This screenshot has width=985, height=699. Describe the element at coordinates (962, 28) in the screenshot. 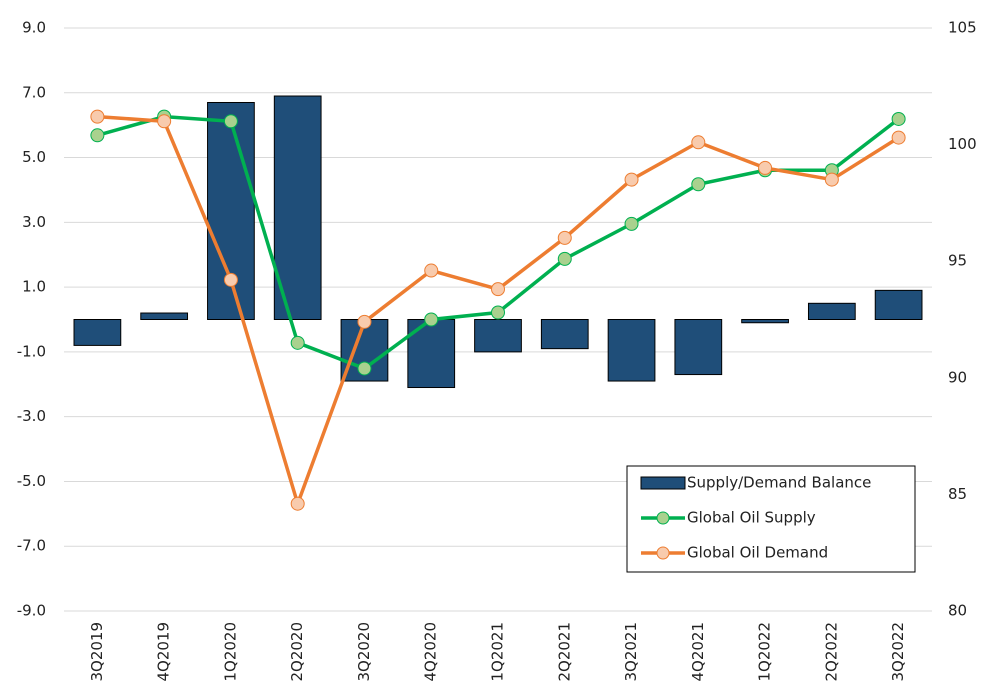

I see `y2-tick-label: 105` at that location.